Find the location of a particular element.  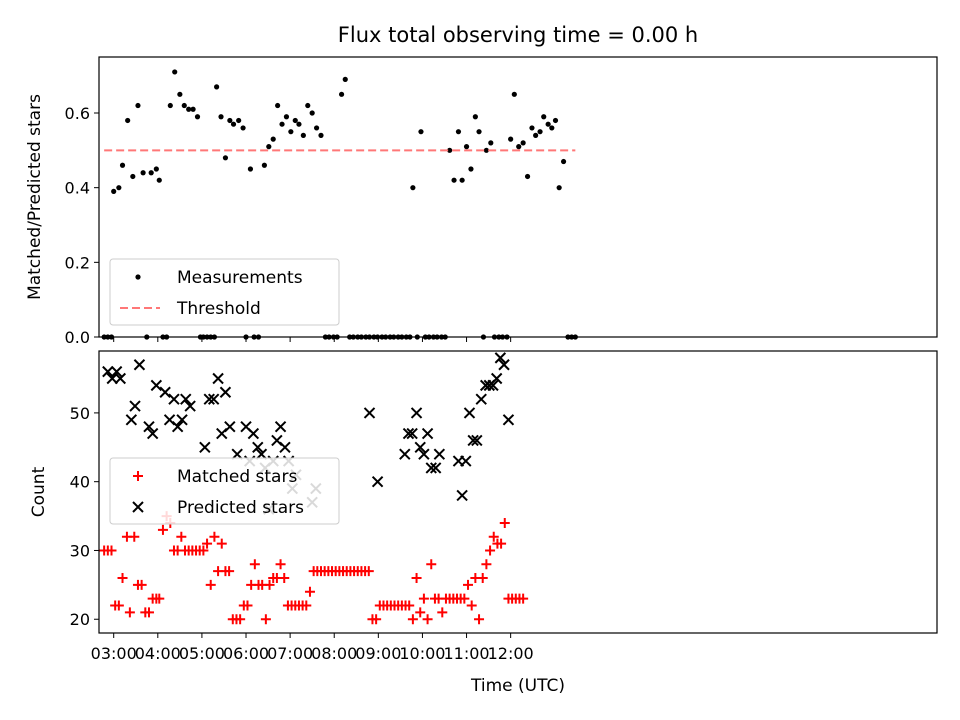

legend-marker is located at coordinates (138, 277).